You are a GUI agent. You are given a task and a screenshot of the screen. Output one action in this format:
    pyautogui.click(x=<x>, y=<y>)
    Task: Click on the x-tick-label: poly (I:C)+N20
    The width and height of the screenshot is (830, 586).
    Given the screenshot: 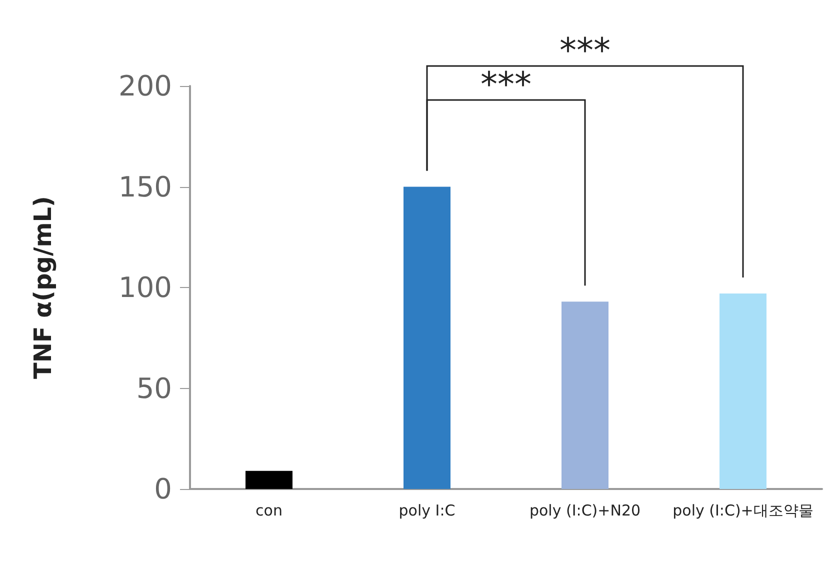 What is the action you would take?
    pyautogui.click(x=585, y=511)
    